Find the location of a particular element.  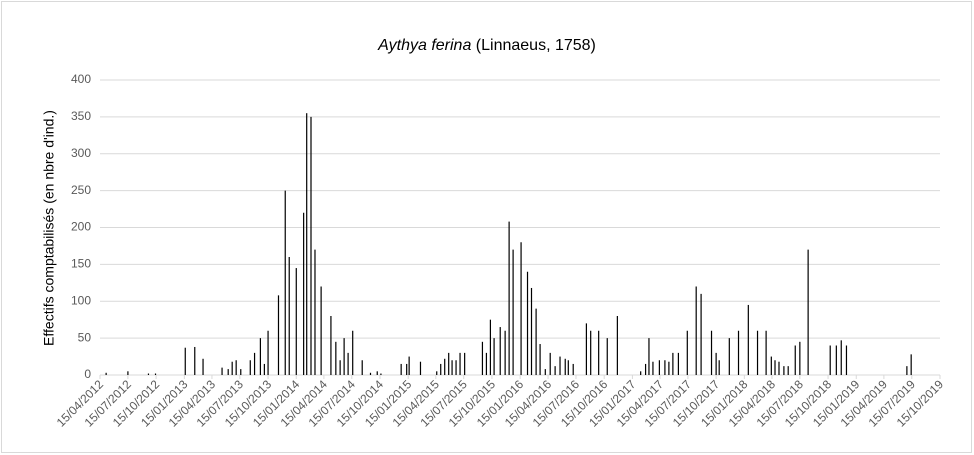

y-tick-label: 0 is located at coordinates (87, 374).